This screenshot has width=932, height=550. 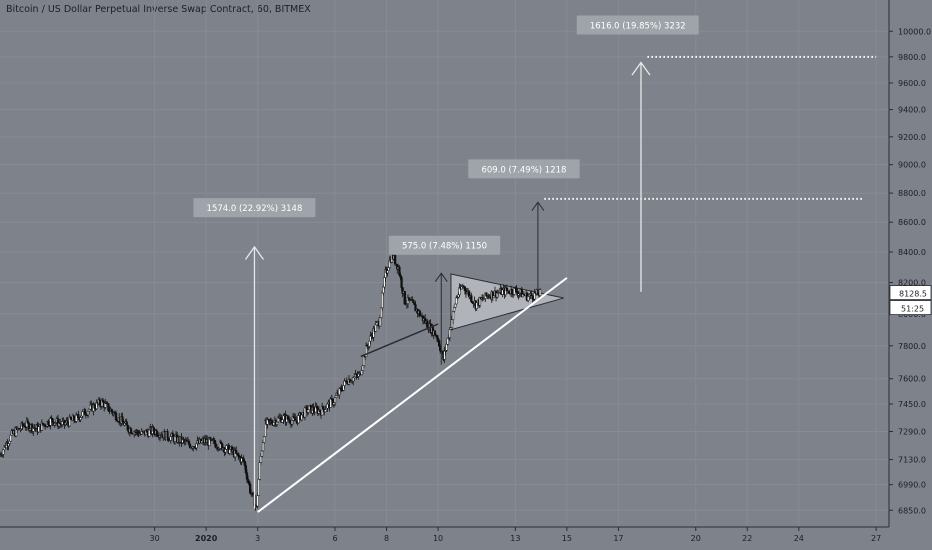 I want to click on measure-label: 609.0 (7.49%) 1218, so click(x=523, y=170).